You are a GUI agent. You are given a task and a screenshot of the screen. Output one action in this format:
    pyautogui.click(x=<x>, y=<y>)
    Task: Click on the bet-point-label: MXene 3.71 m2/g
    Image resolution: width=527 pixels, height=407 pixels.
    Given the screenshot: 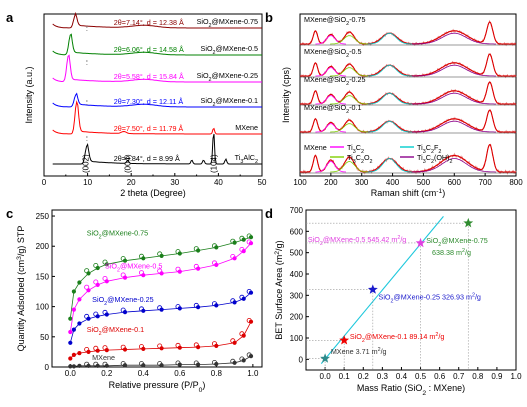 What is the action you would take?
    pyautogui.click(x=359, y=351)
    